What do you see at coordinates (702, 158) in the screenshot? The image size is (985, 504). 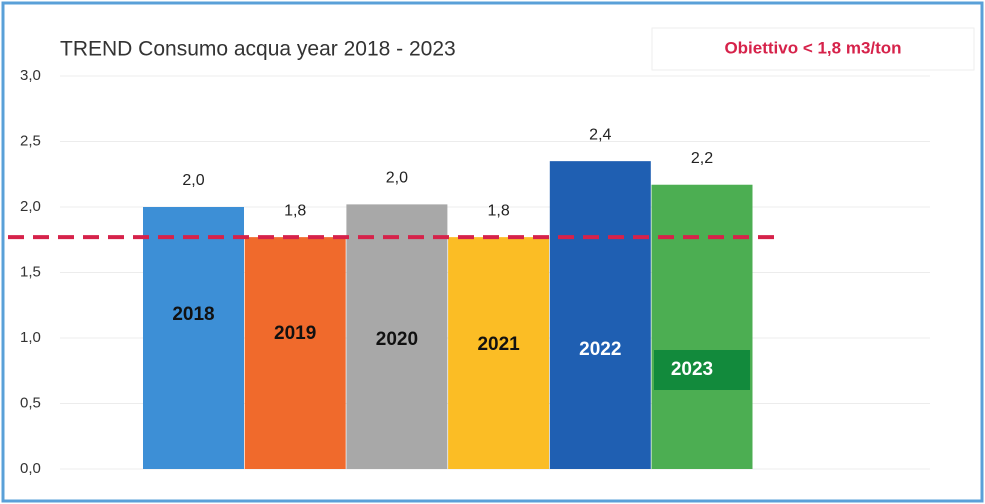 I see `value-label: 2,2` at bounding box center [702, 158].